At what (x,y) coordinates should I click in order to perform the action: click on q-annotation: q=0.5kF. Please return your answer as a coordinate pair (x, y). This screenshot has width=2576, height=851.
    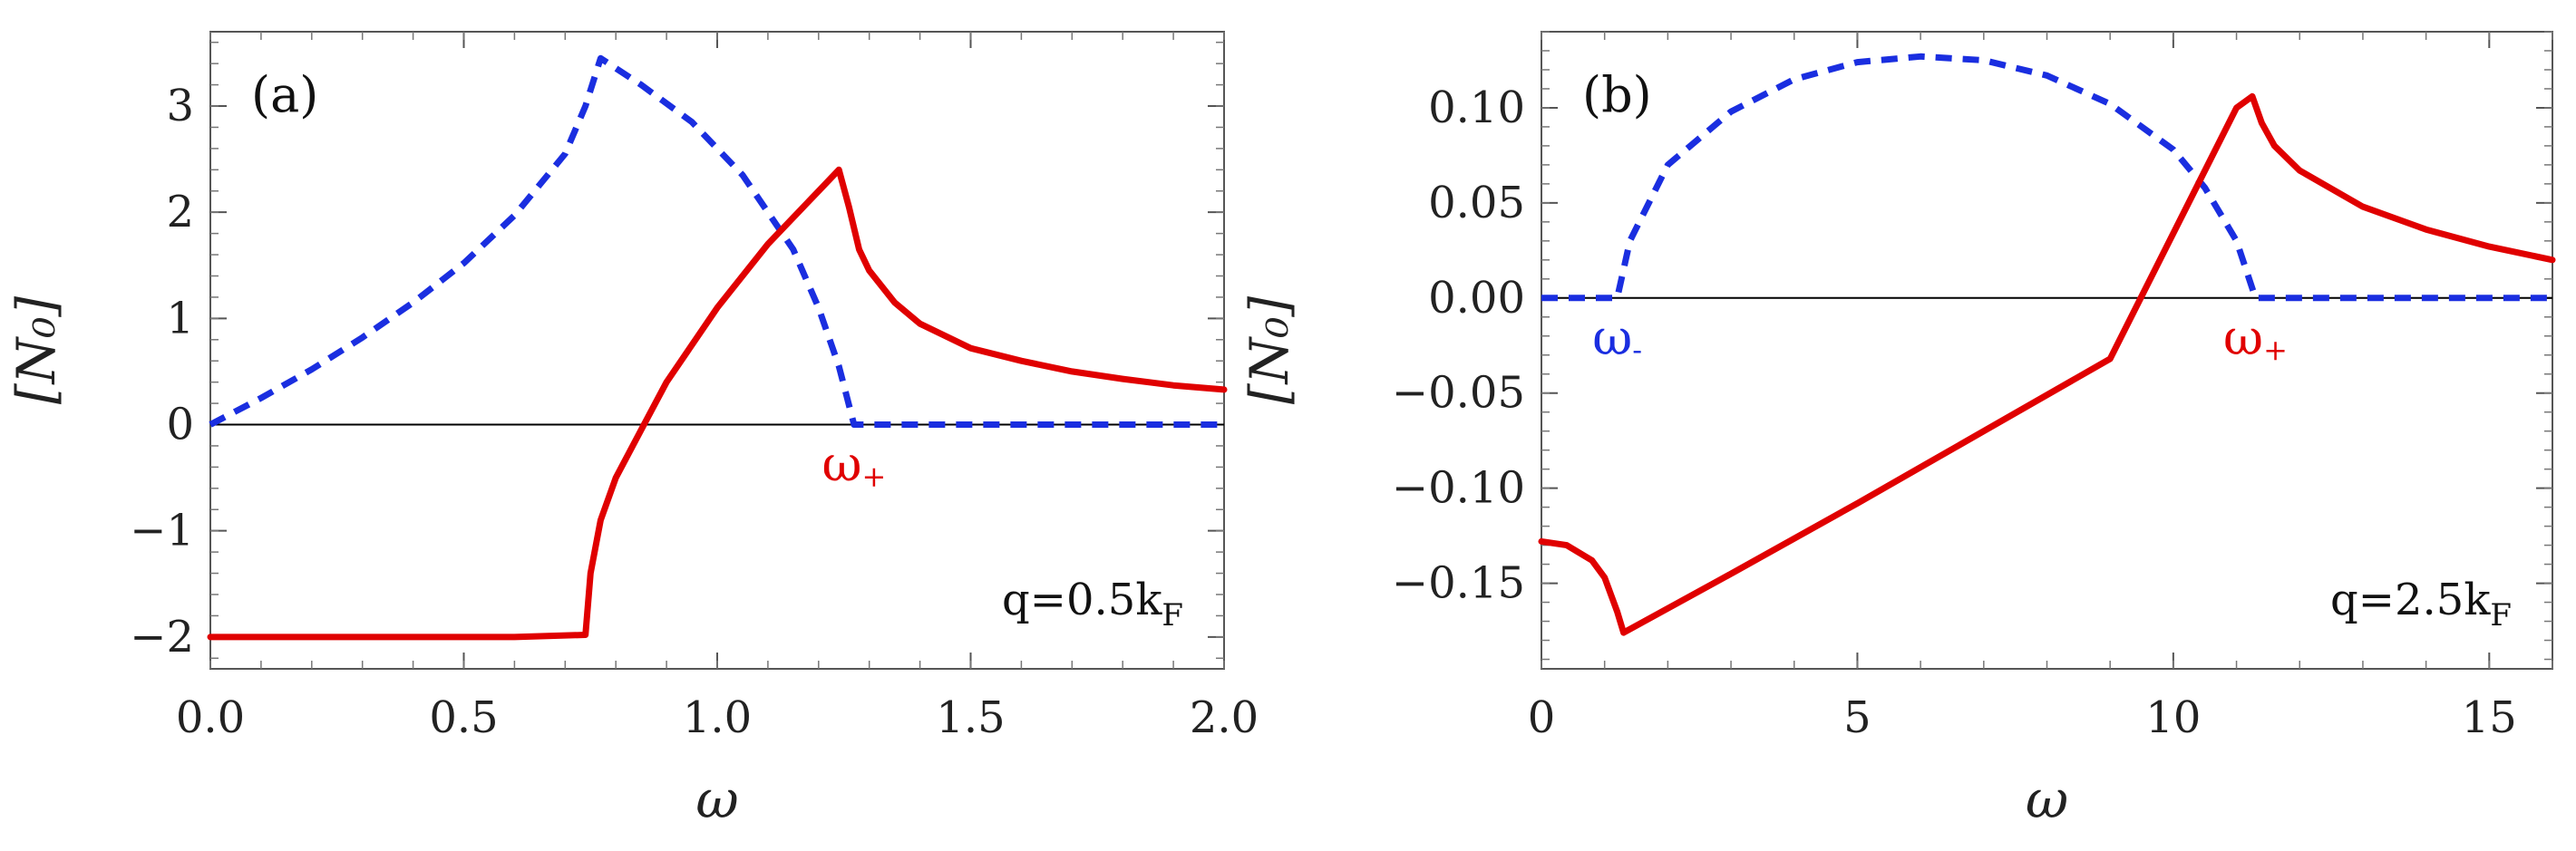
    Looking at the image, I should click on (1092, 604).